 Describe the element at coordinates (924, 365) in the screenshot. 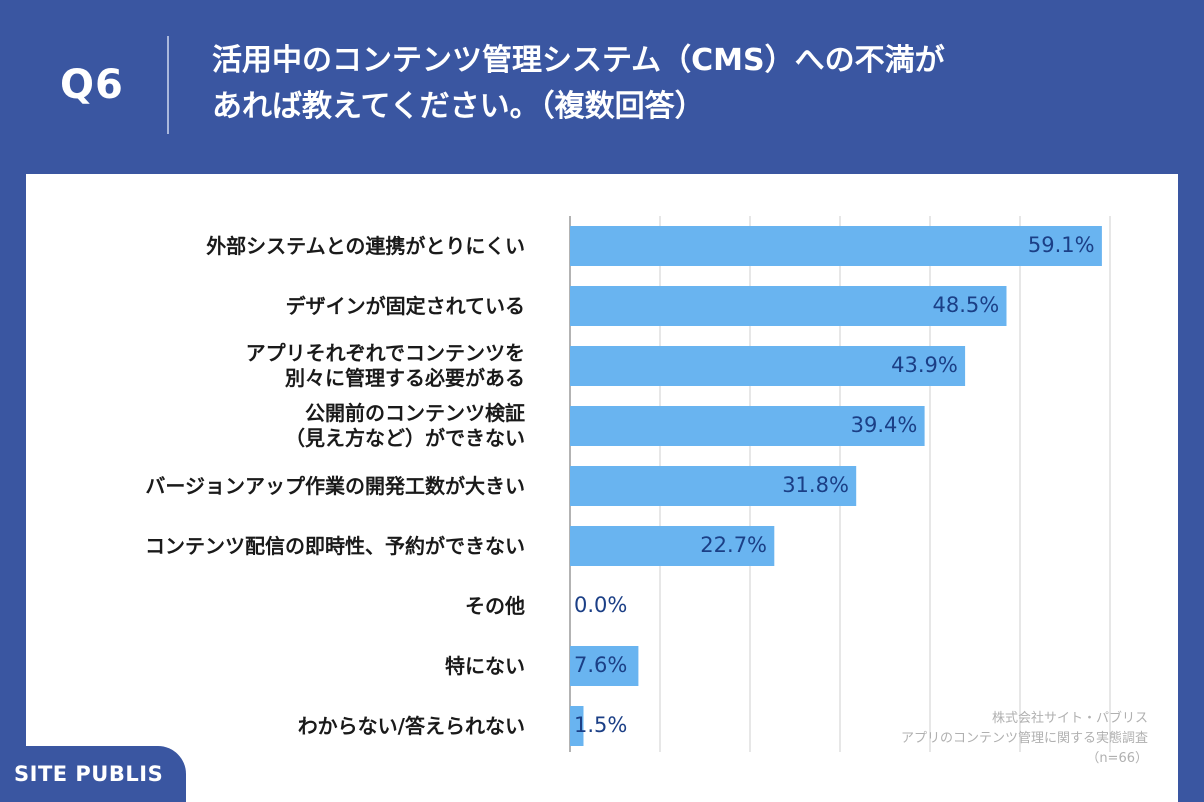

I see `value-label: 43.9%` at that location.